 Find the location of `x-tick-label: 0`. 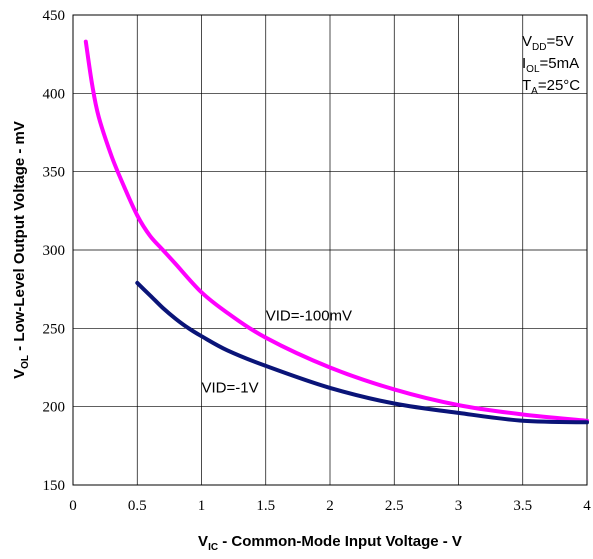

x-tick-label: 0 is located at coordinates (73, 506).